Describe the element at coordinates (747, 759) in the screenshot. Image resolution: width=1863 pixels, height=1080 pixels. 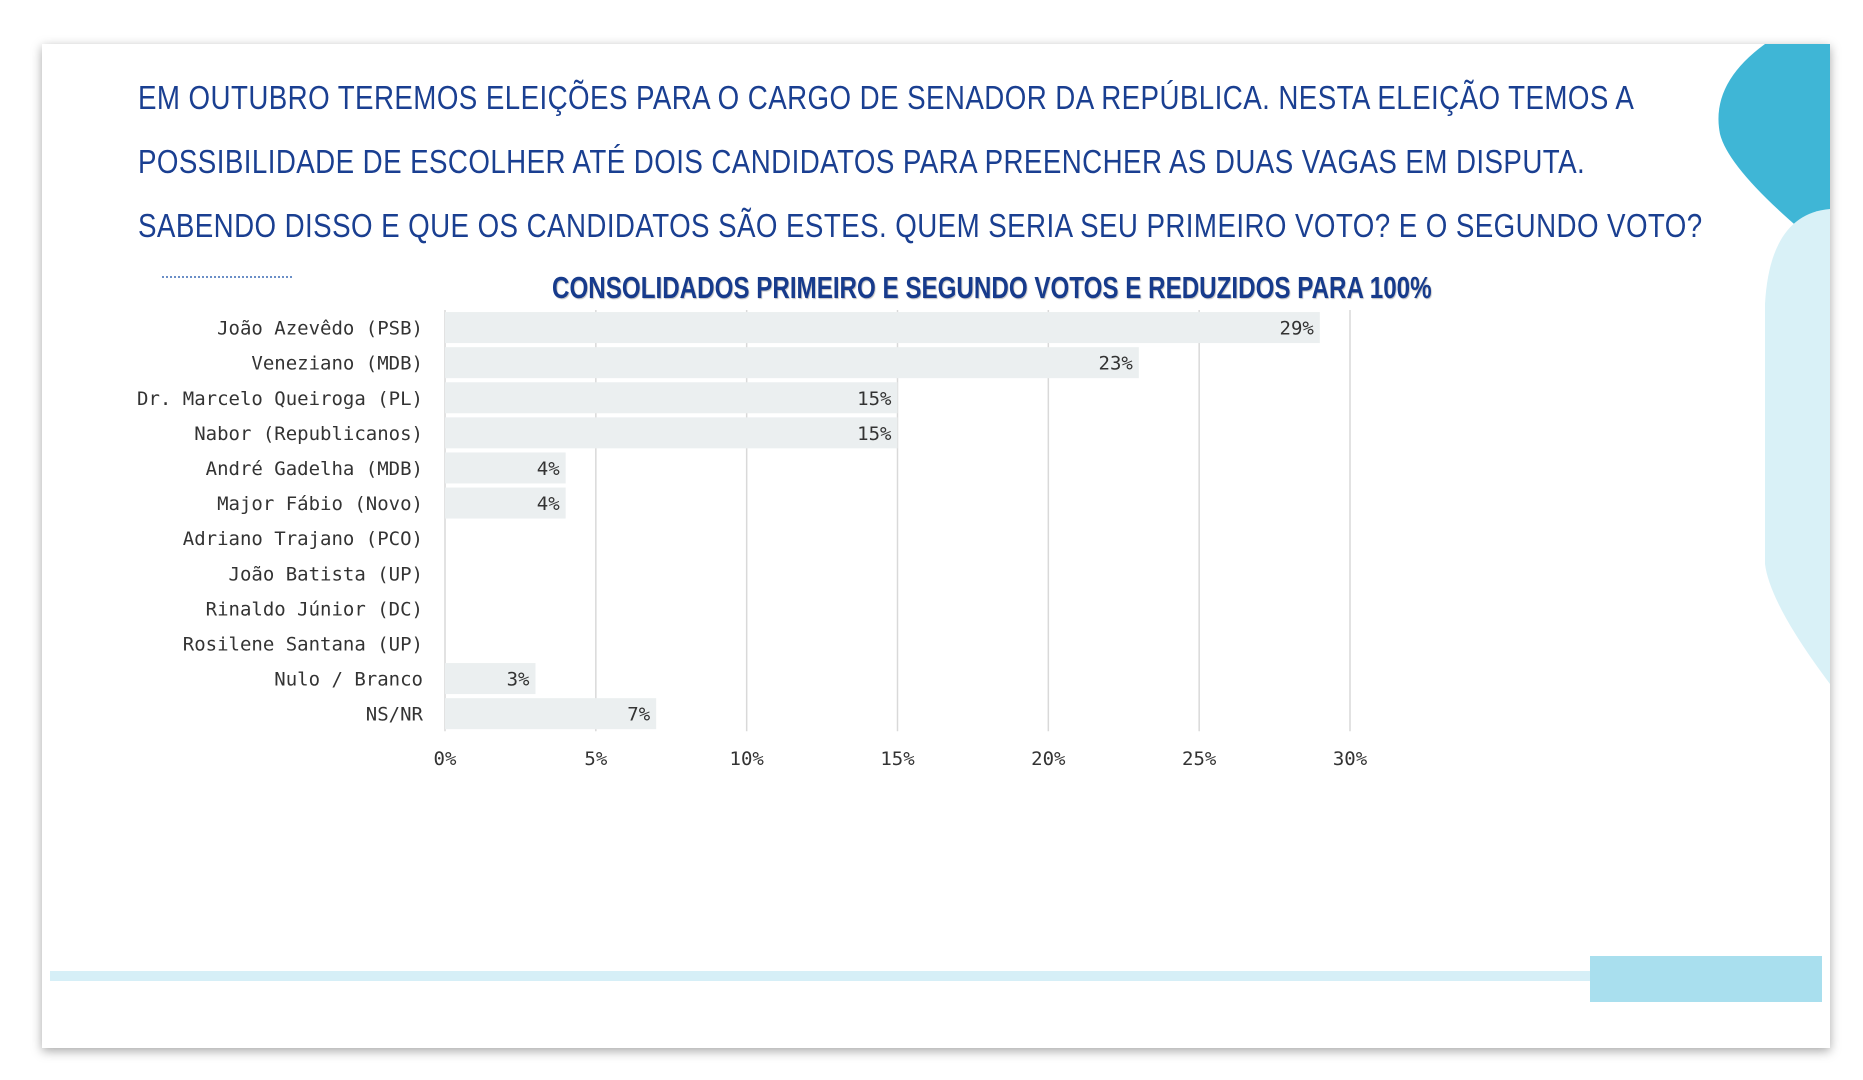
I see `x-tick-label: 10%` at that location.